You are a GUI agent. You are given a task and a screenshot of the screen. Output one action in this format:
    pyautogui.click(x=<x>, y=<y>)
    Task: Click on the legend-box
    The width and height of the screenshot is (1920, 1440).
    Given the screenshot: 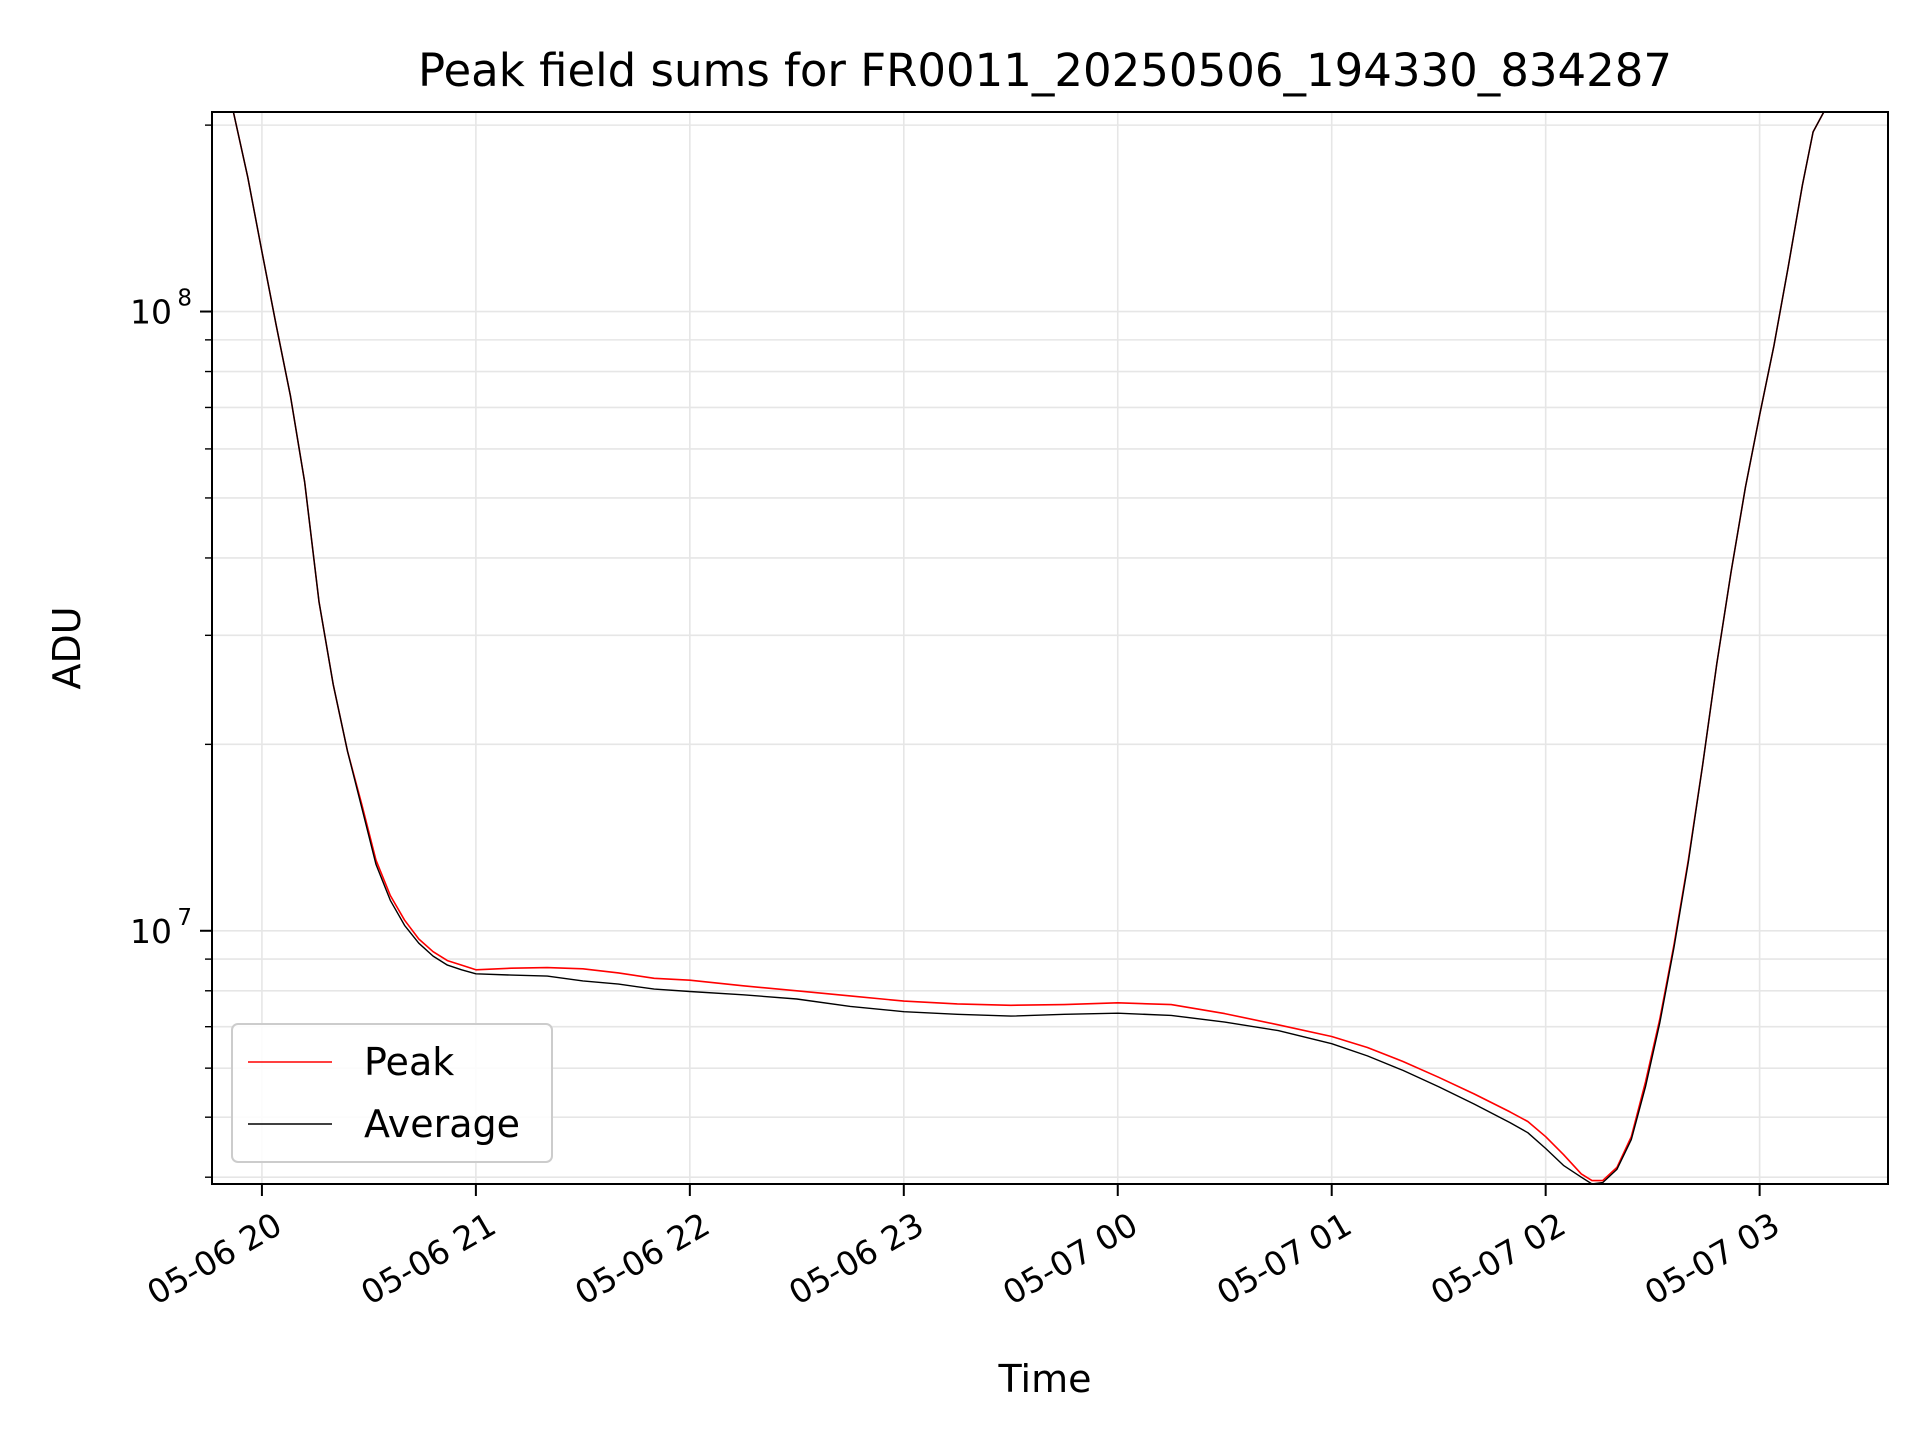 What is the action you would take?
    pyautogui.click(x=392, y=1093)
    